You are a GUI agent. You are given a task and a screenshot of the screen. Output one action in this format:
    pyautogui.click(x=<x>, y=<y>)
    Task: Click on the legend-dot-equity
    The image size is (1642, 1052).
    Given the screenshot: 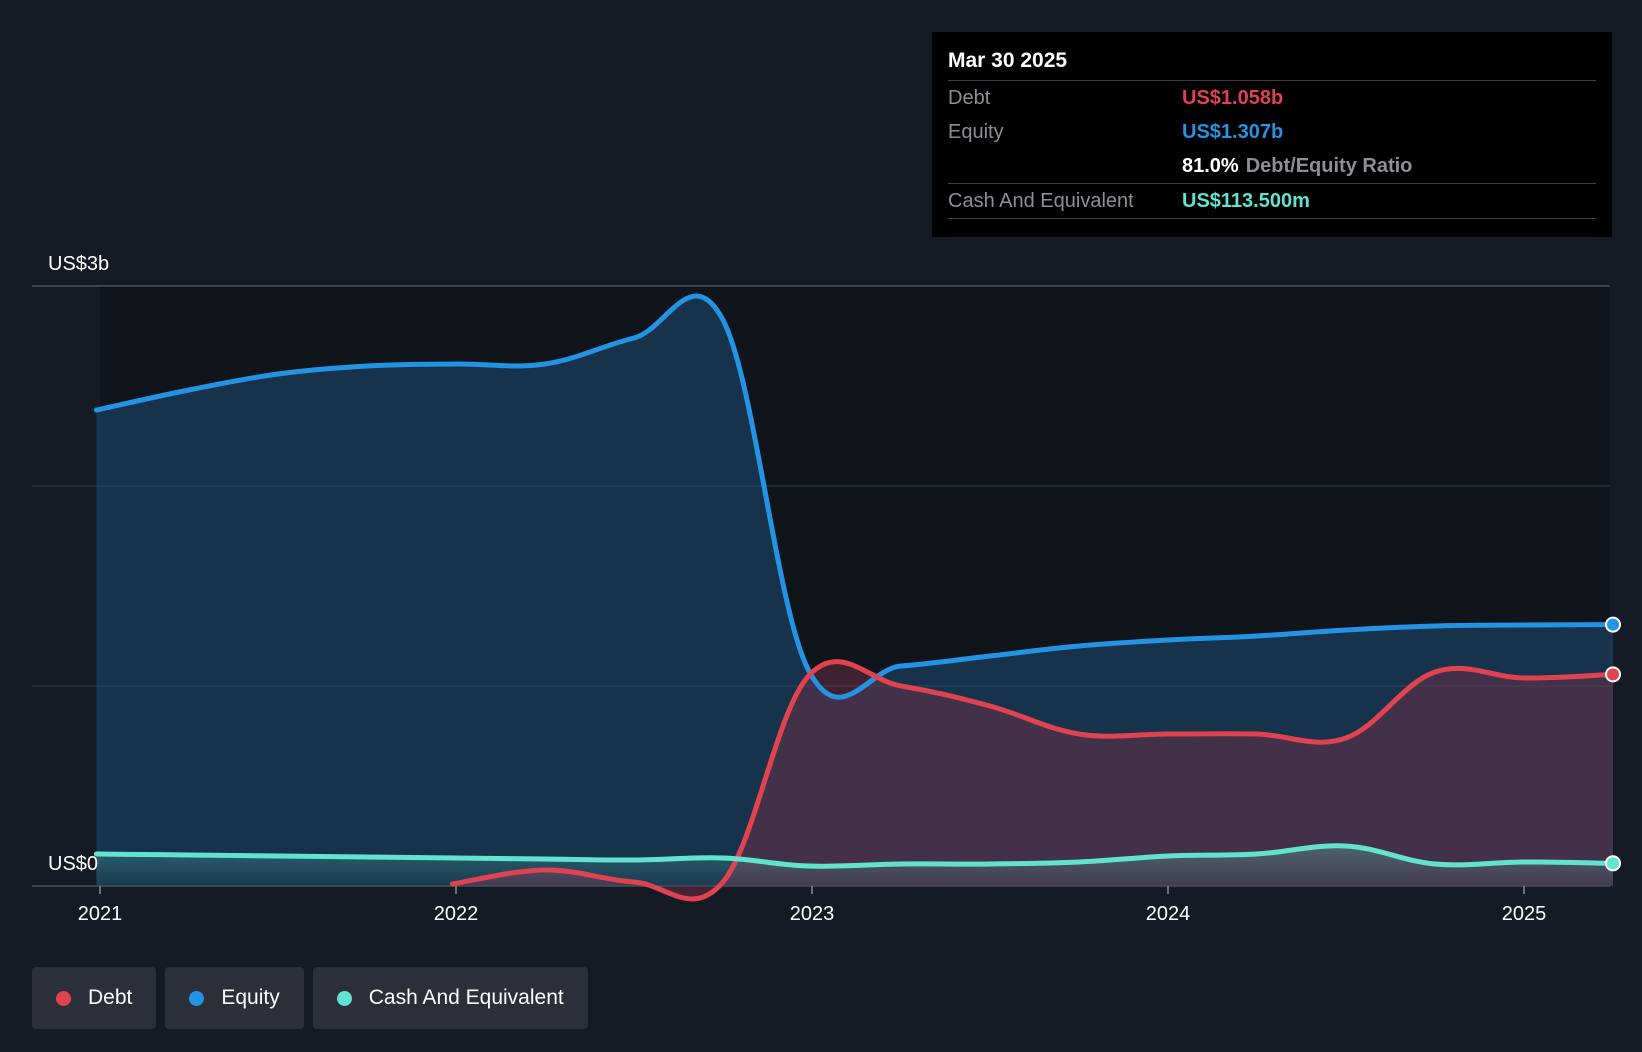 What is the action you would take?
    pyautogui.click(x=197, y=998)
    